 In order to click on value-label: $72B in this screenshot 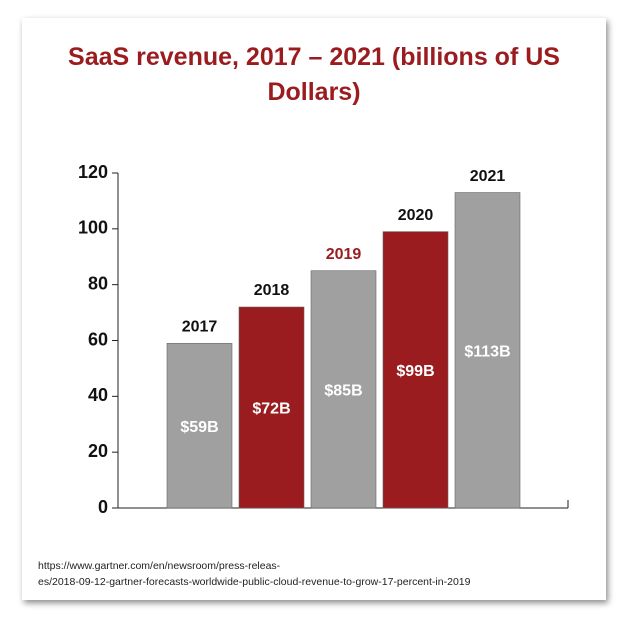, I will do `click(271, 409)`.